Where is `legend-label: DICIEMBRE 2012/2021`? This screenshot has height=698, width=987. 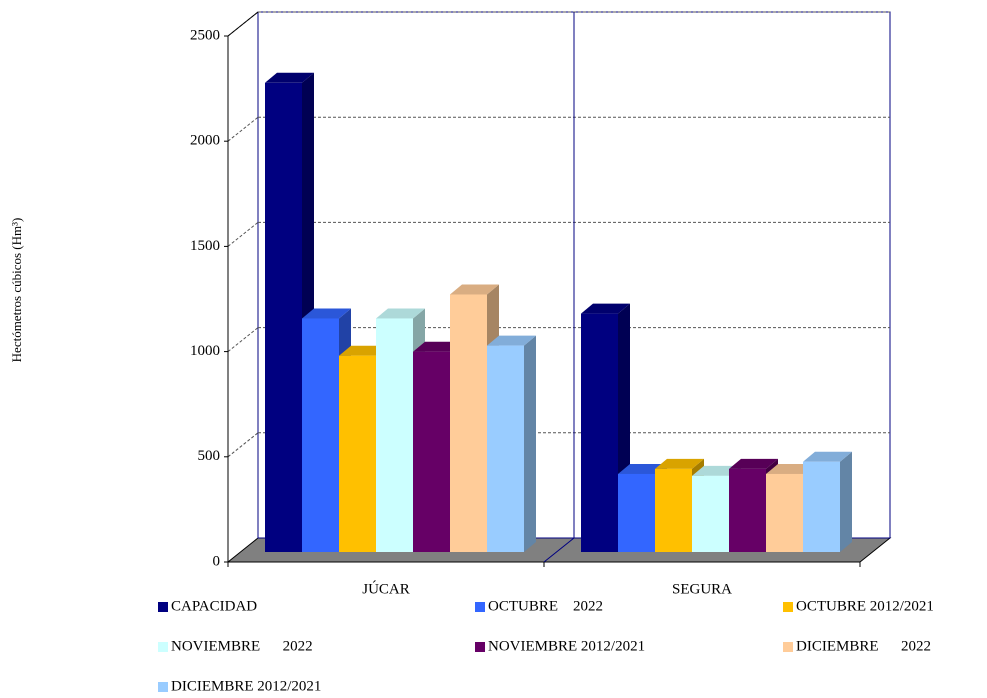
legend-label: DICIEMBRE 2012/2021 is located at coordinates (246, 686).